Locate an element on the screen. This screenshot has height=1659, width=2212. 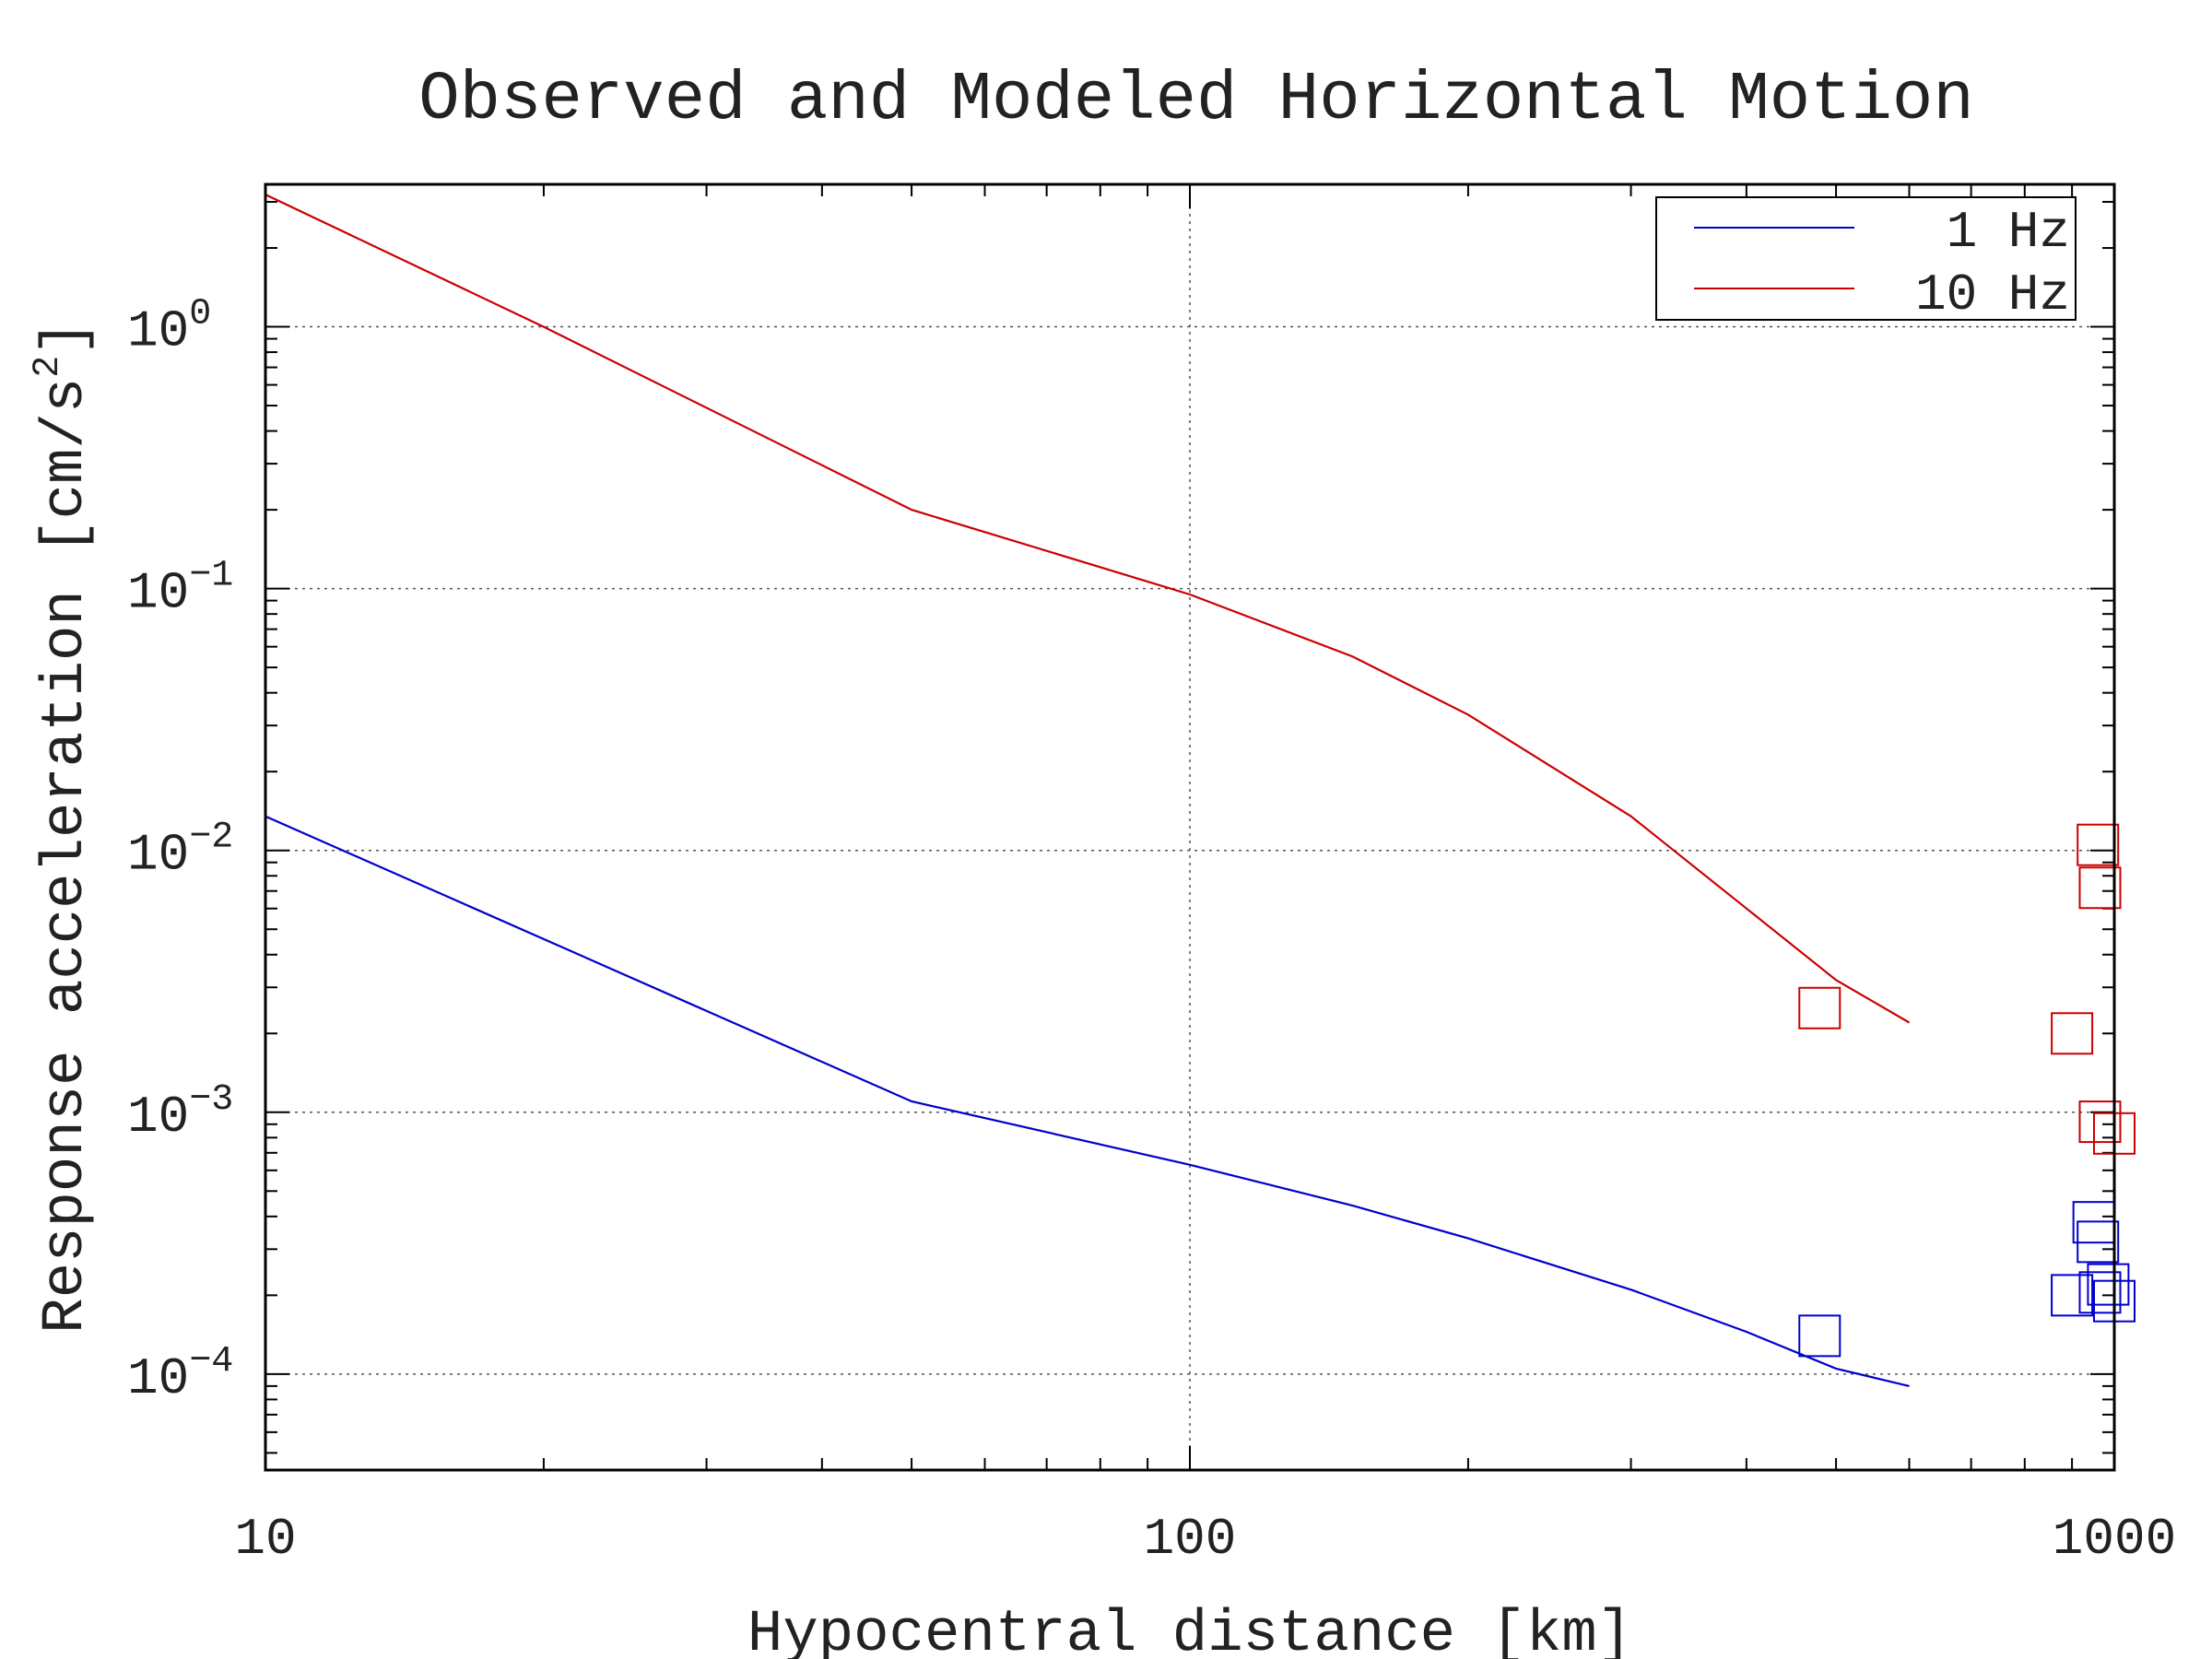
y-tick-label: 10⁻² is located at coordinates (180, 851).